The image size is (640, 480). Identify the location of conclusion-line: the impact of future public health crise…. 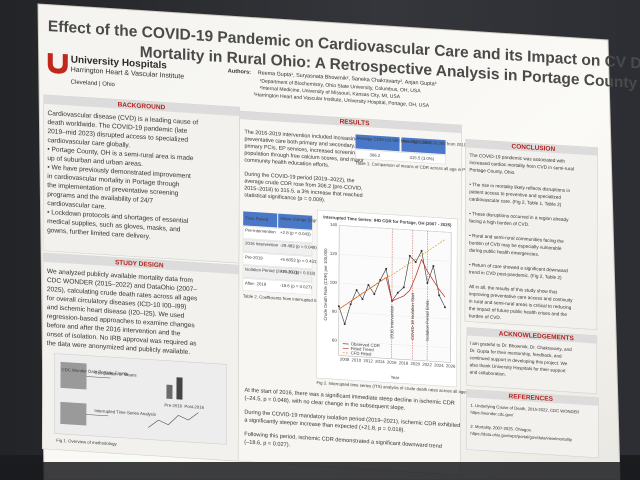
(518, 311).